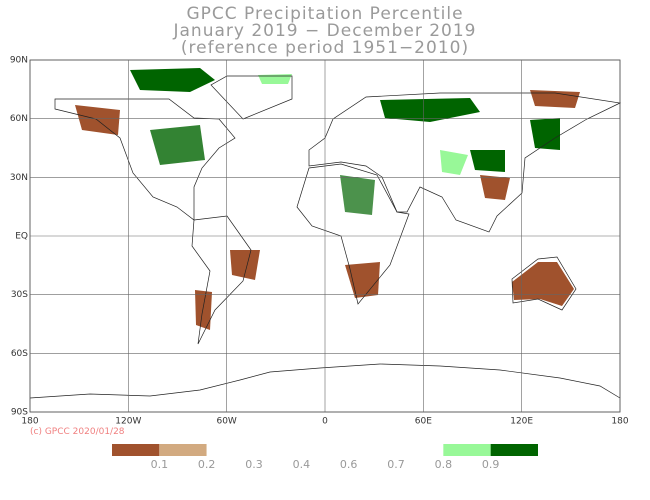  What do you see at coordinates (349, 464) in the screenshot?
I see `colorbar-label: 0.6` at bounding box center [349, 464].